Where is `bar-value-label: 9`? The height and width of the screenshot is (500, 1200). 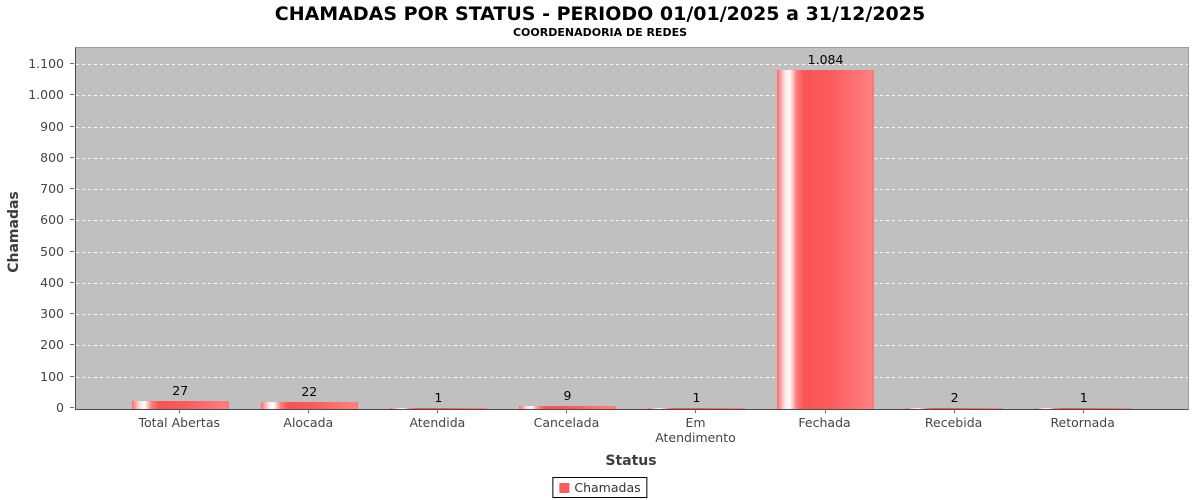 bar-value-label: 9 is located at coordinates (567, 396).